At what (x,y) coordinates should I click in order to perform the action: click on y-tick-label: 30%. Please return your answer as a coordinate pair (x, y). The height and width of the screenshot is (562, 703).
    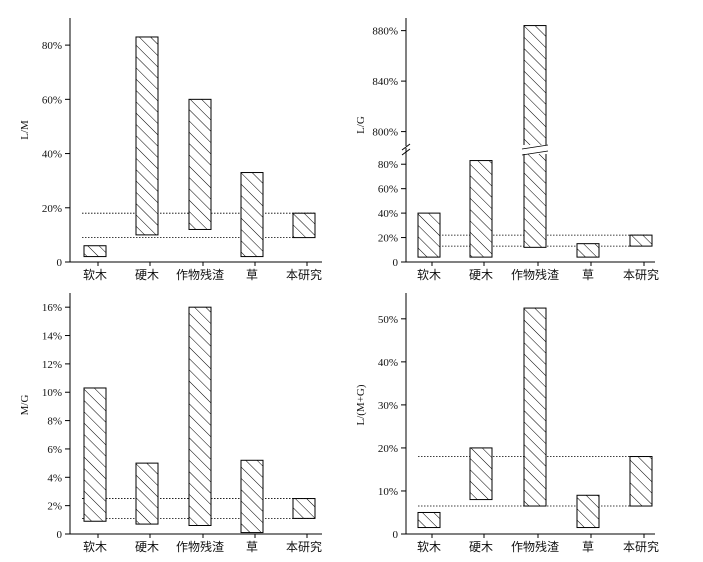
    Looking at the image, I should click on (388, 406).